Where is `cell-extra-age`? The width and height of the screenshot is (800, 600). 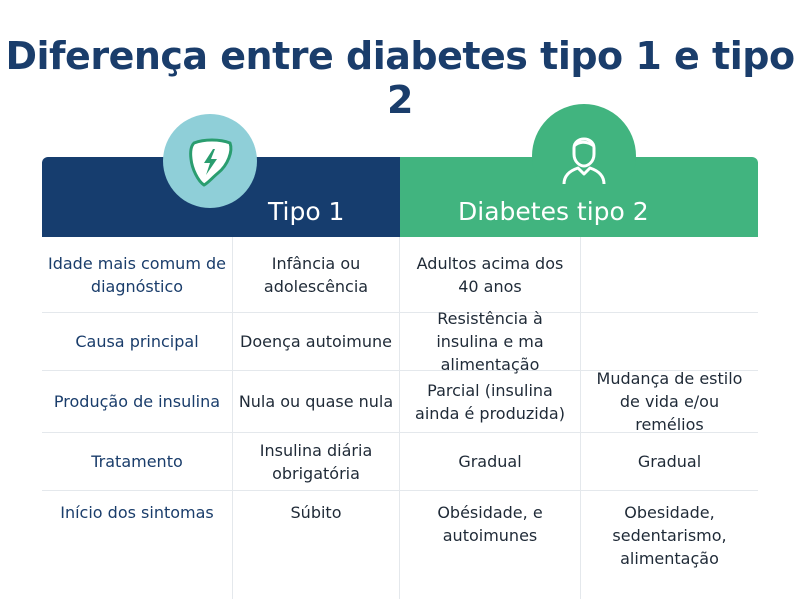
cell-extra-age is located at coordinates (669, 275).